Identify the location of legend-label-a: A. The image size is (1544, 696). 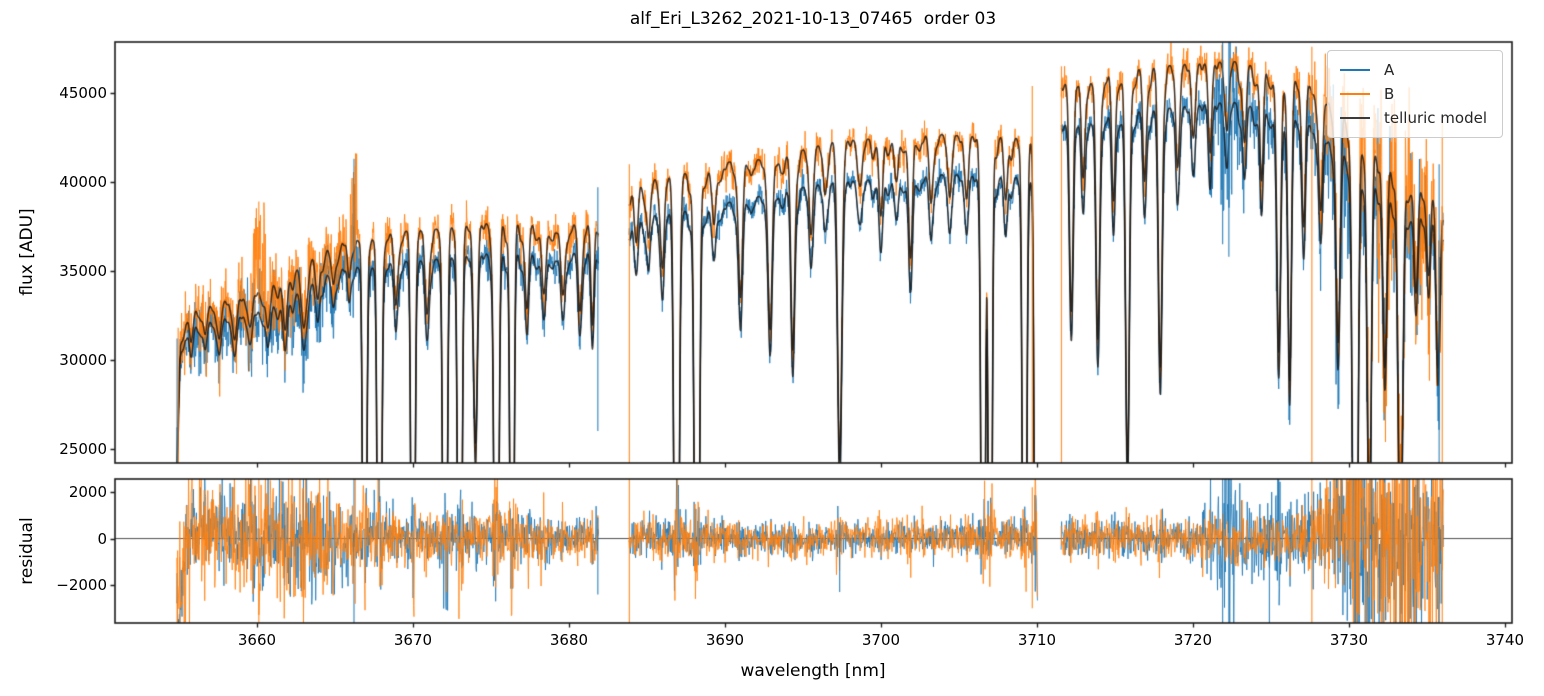
(1389, 69).